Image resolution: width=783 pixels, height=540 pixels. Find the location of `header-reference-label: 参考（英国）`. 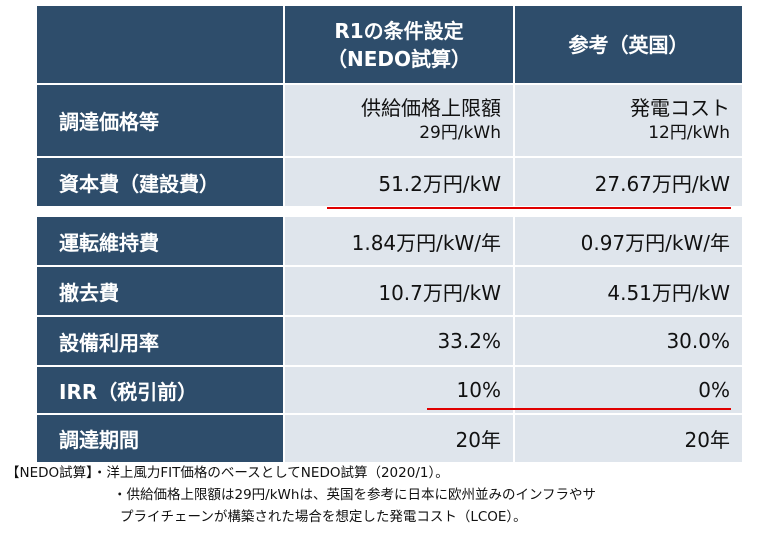

header-reference-label: 参考（英国） is located at coordinates (628, 44).